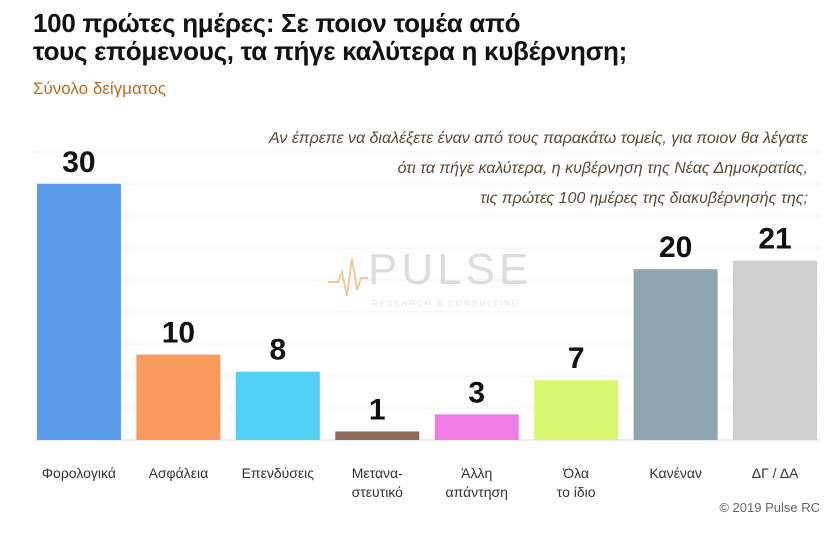 The image size is (838, 536). I want to click on category-label: Κανέναν, so click(675, 473).